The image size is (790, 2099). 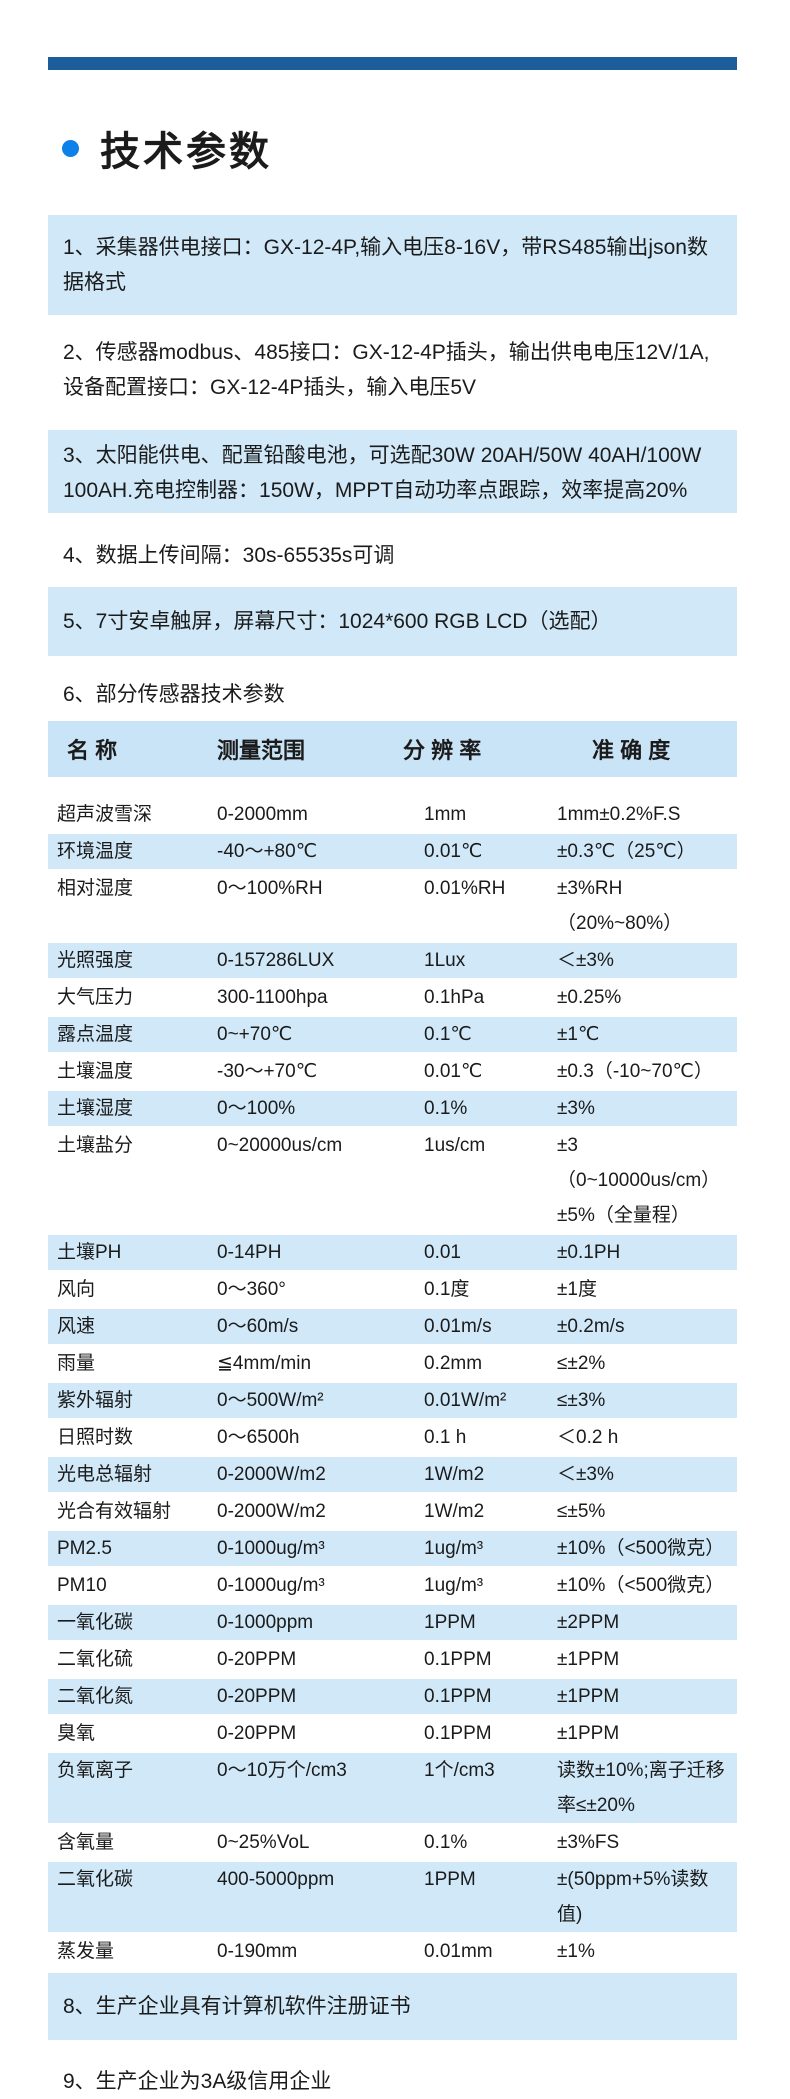 I want to click on cell-name: 超声波雪深, so click(x=105, y=814).